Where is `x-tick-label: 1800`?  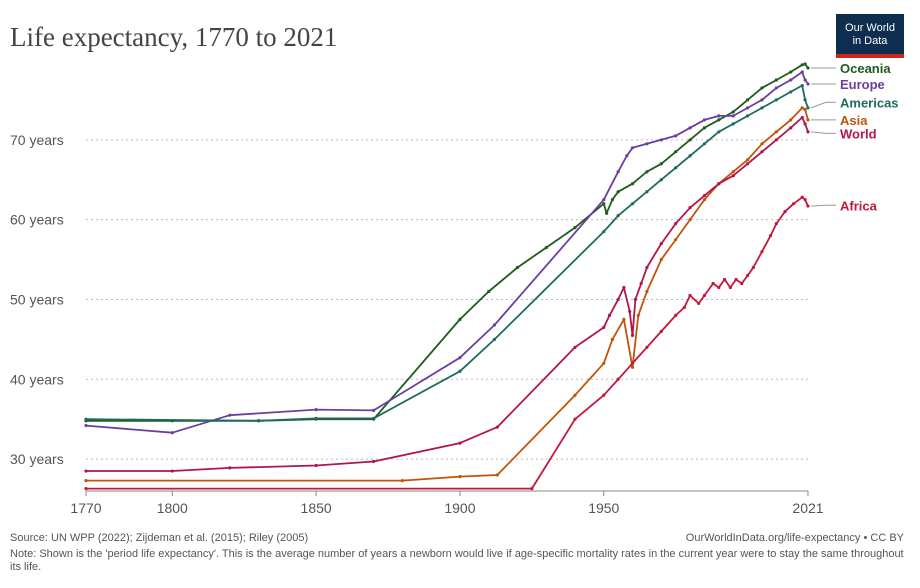
x-tick-label: 1800 is located at coordinates (172, 508).